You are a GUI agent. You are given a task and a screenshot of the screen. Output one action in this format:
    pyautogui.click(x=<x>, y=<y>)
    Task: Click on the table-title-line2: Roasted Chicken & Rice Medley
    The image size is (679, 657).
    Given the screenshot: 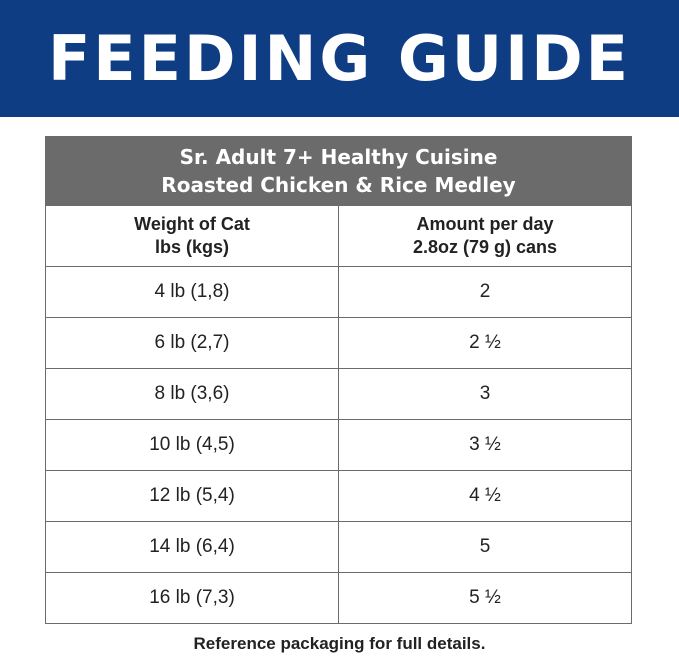 What is the action you would take?
    pyautogui.click(x=338, y=185)
    